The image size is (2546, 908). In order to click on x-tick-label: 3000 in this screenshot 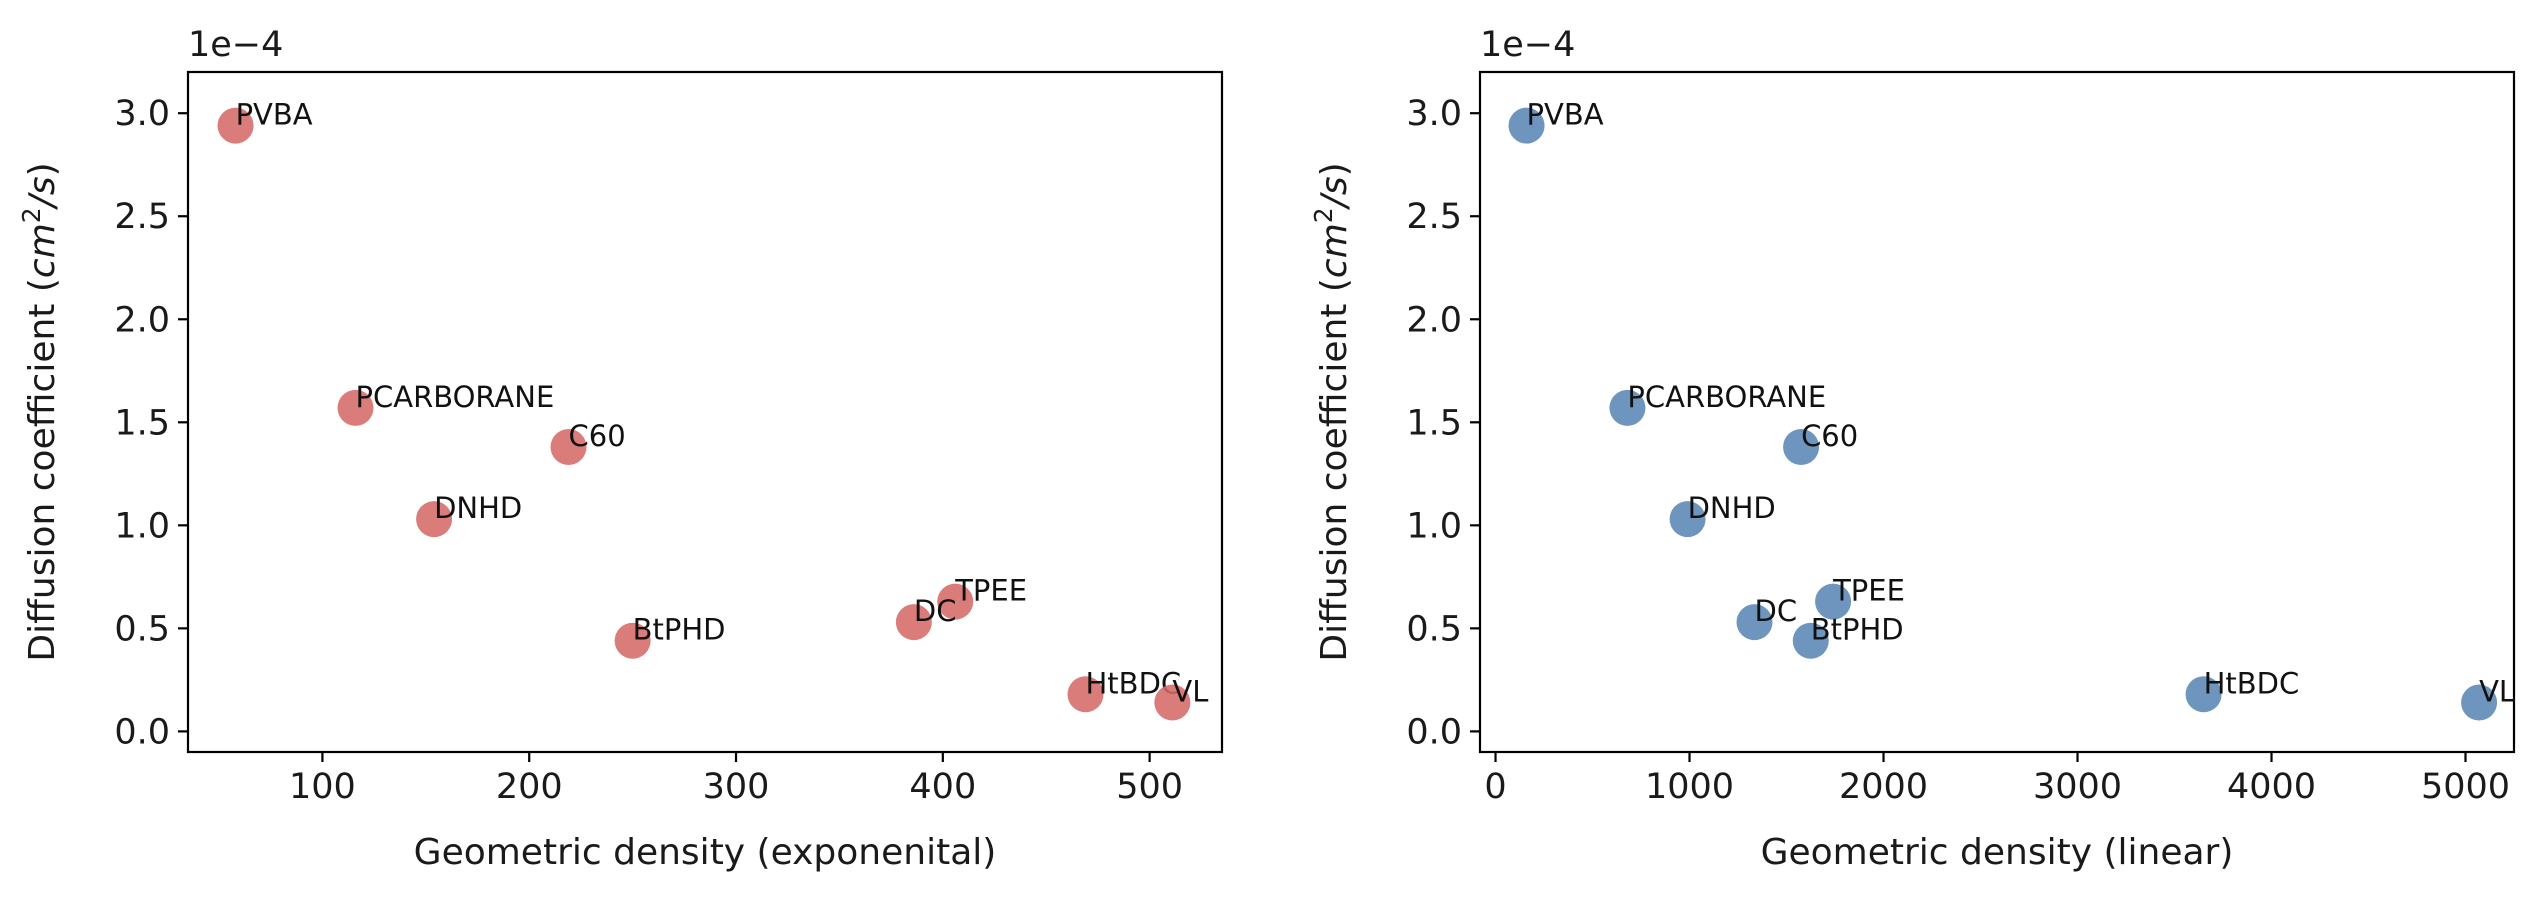, I will do `click(2077, 787)`.